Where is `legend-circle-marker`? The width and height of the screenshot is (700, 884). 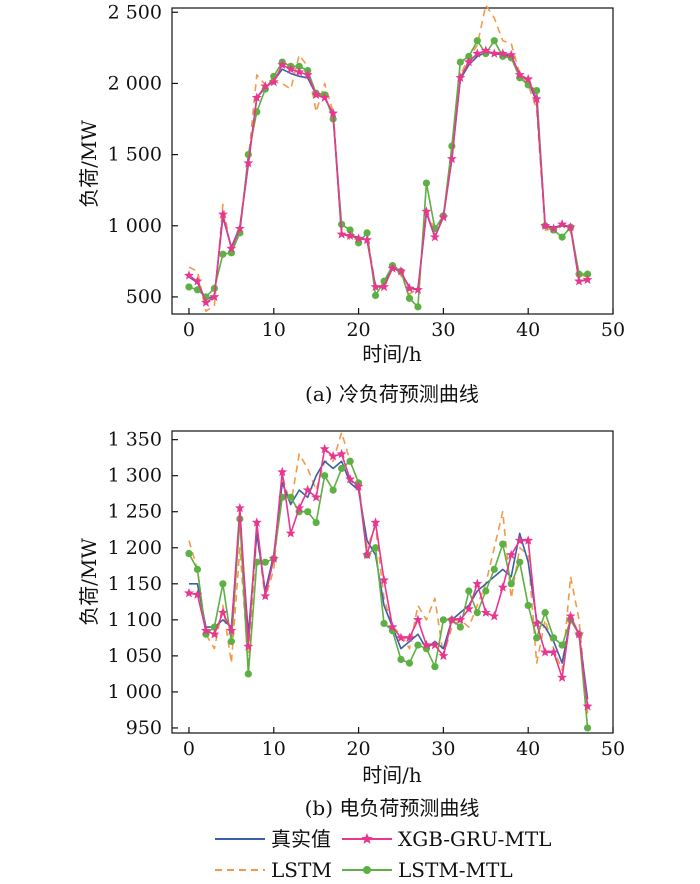
legend-circle-marker is located at coordinates (367, 870).